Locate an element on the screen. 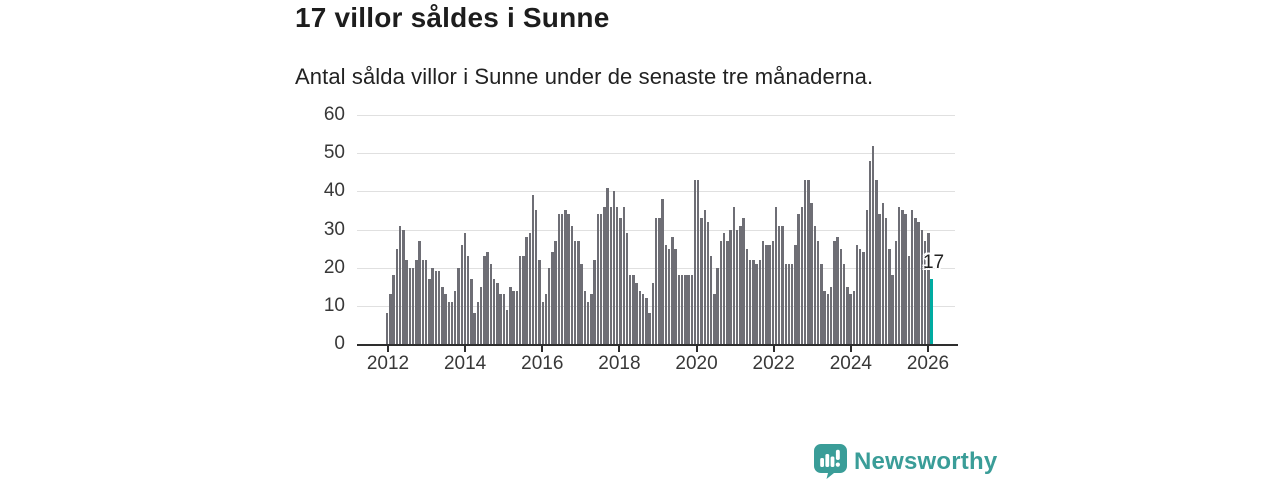  x-axis-tick-label: 2014 is located at coordinates (465, 363).